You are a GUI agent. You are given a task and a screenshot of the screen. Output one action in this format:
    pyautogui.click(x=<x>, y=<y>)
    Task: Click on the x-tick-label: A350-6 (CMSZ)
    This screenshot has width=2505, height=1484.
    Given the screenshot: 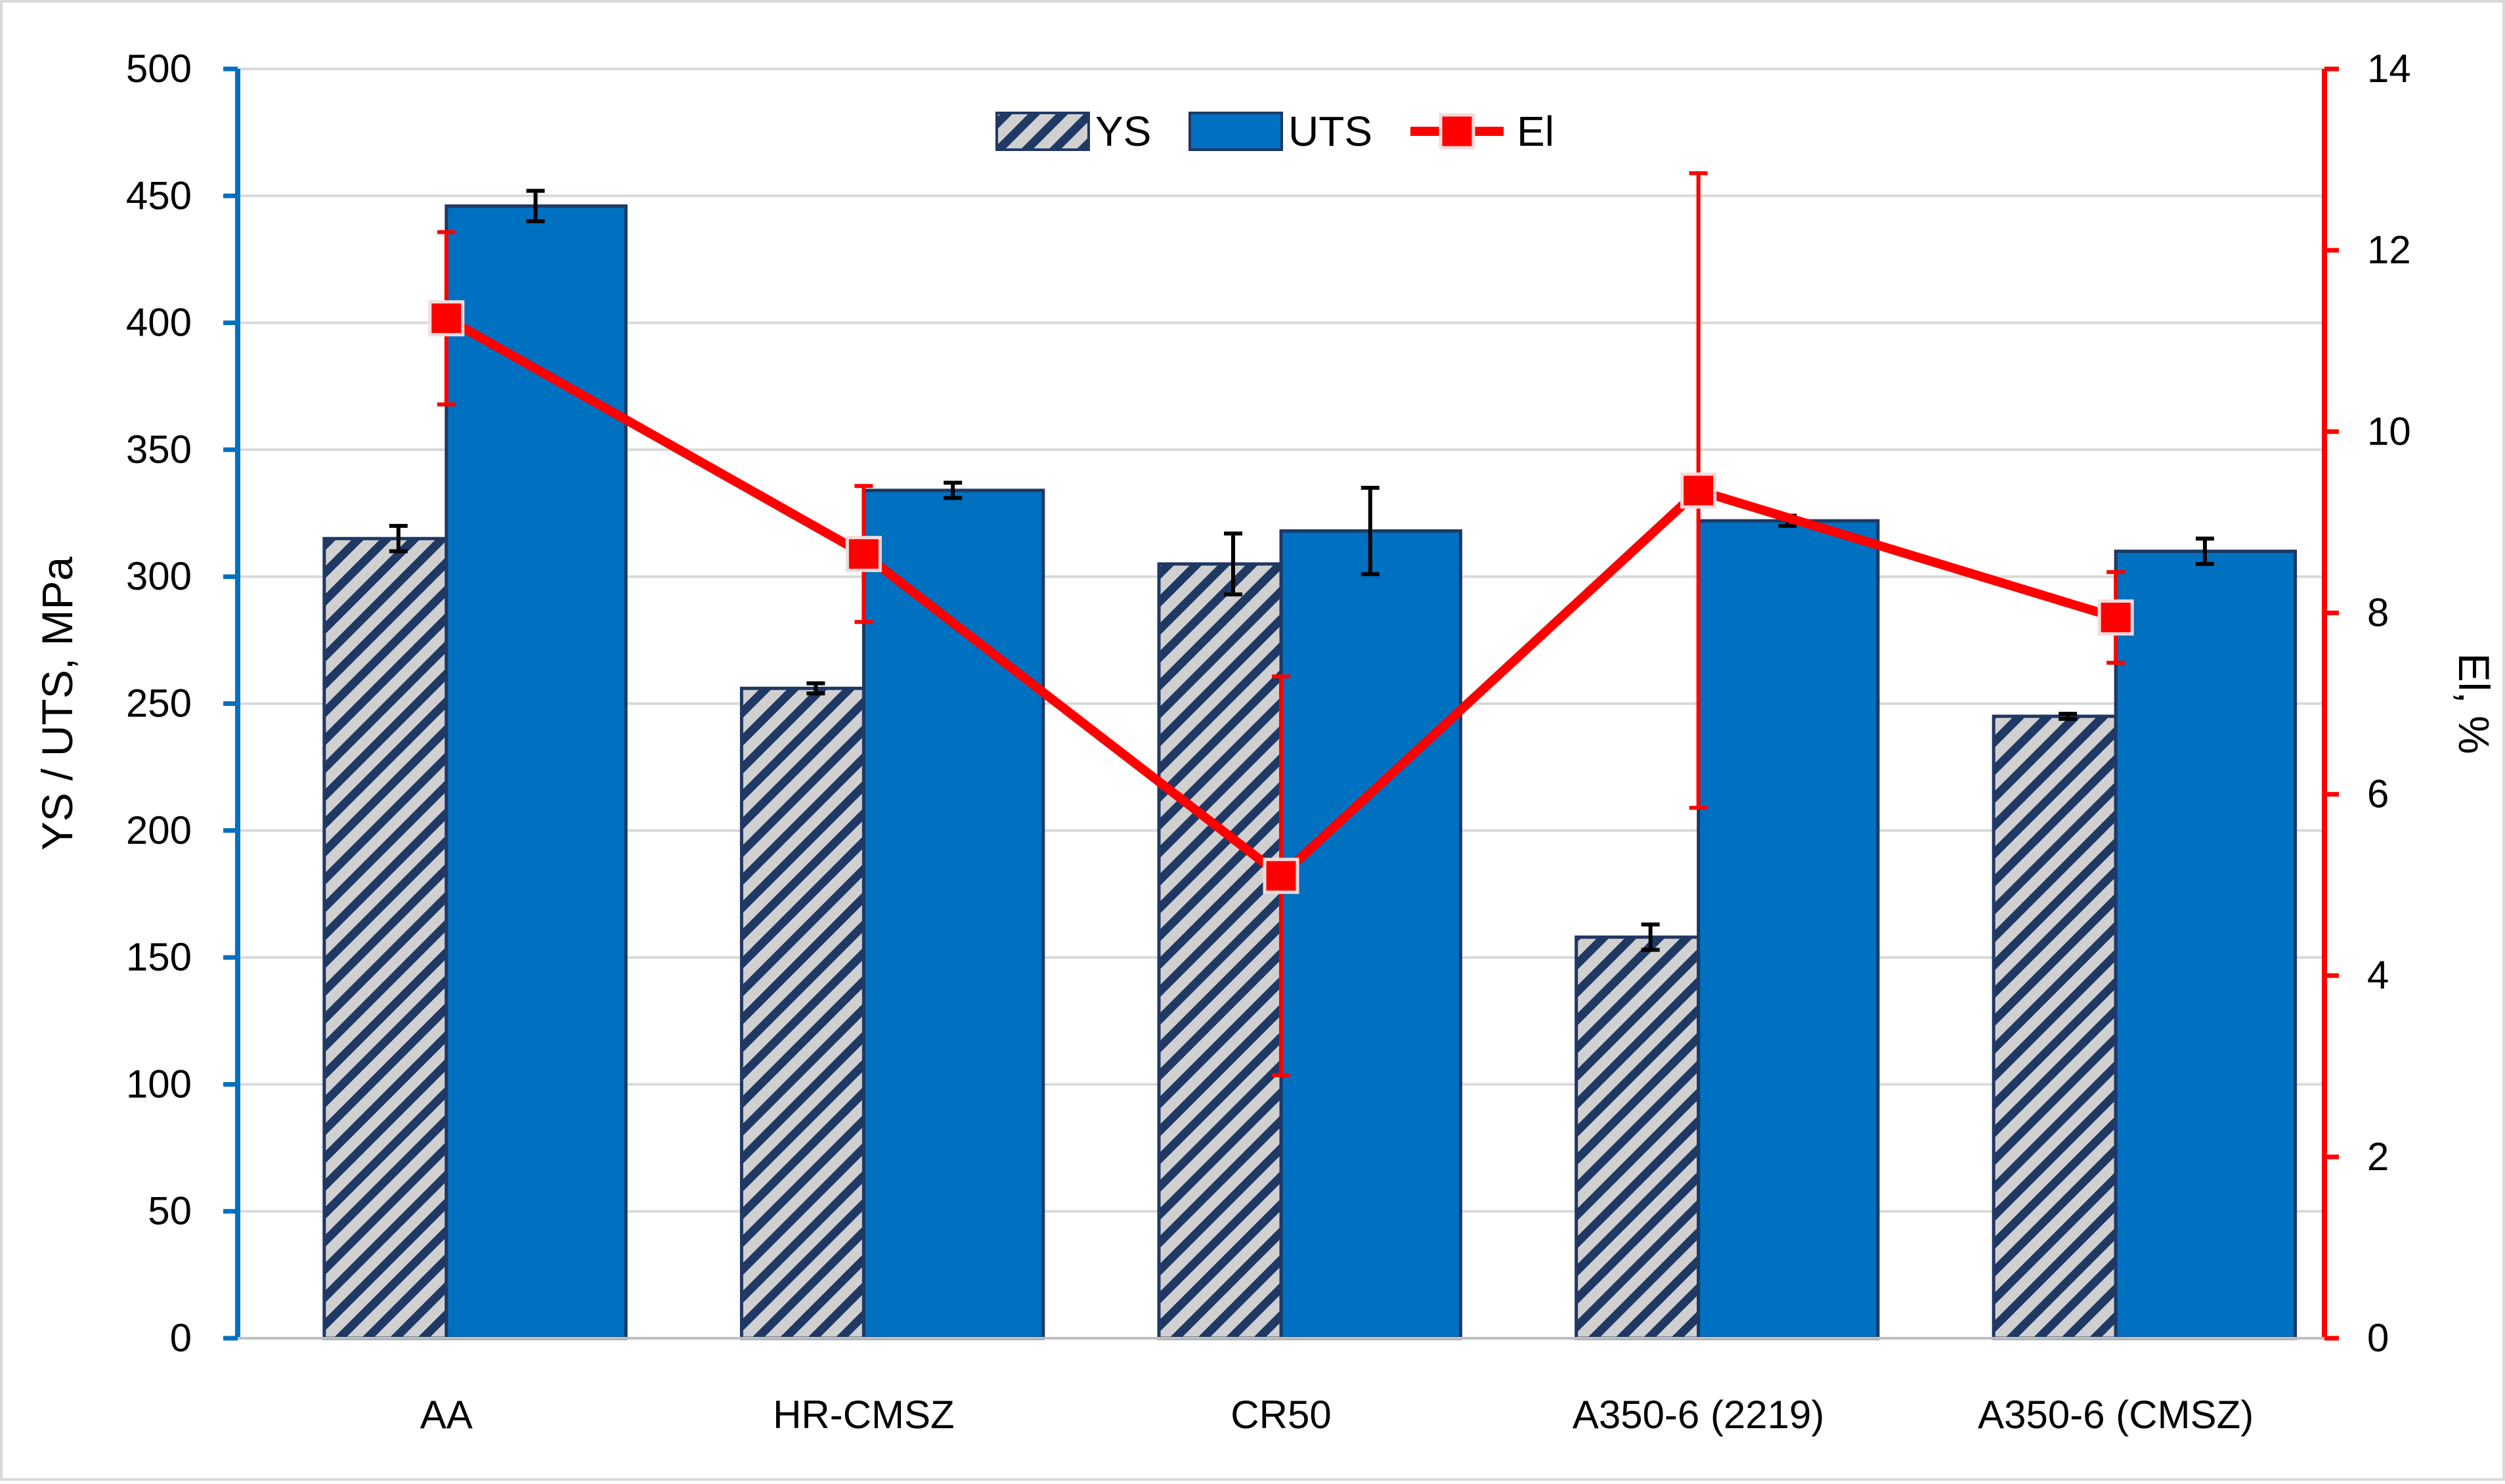 What is the action you would take?
    pyautogui.click(x=2116, y=1415)
    